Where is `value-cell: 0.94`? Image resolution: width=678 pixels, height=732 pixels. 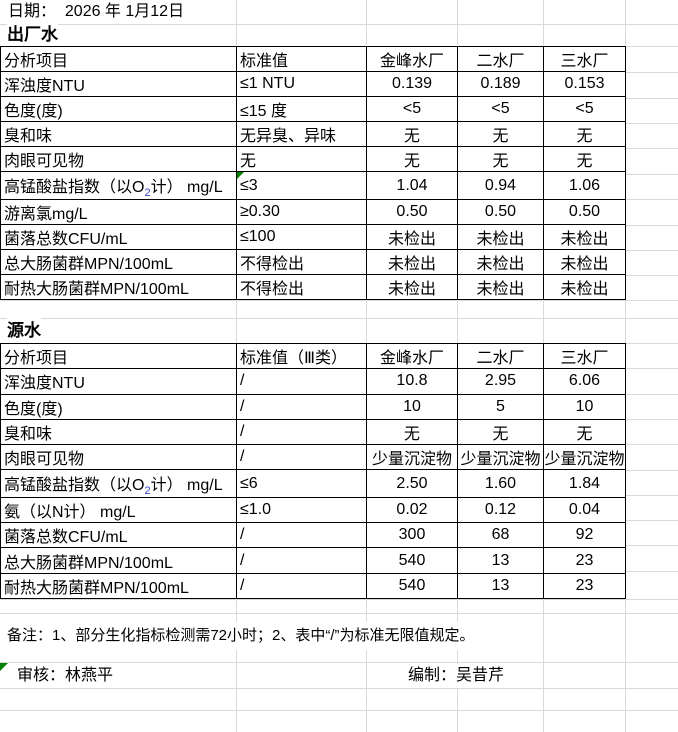 value-cell: 0.94 is located at coordinates (500, 185).